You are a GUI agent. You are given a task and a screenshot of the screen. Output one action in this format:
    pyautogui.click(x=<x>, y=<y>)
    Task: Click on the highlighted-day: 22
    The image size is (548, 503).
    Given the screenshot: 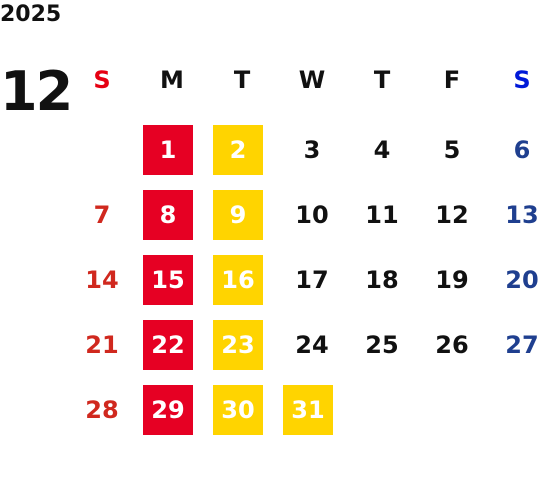 What is the action you would take?
    pyautogui.click(x=168, y=345)
    